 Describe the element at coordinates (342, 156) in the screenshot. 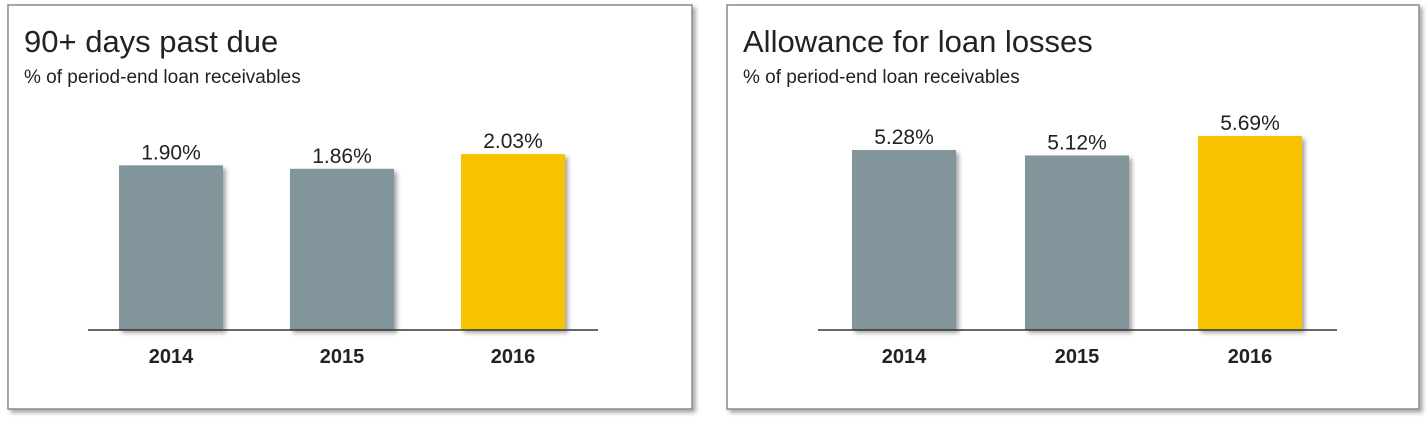

I see `value-label: 1.86%` at that location.